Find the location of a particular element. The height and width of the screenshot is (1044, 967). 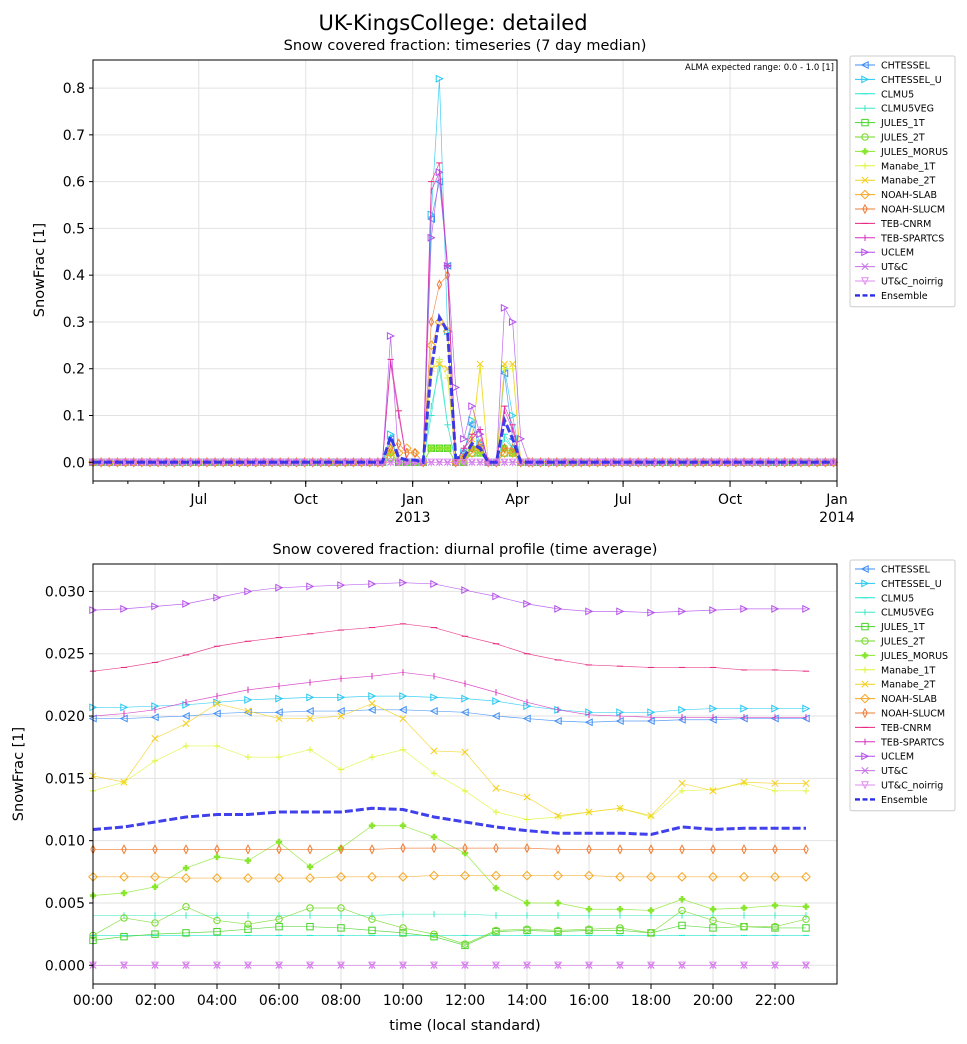

xtick-label: Jan is located at coordinates (412, 500).